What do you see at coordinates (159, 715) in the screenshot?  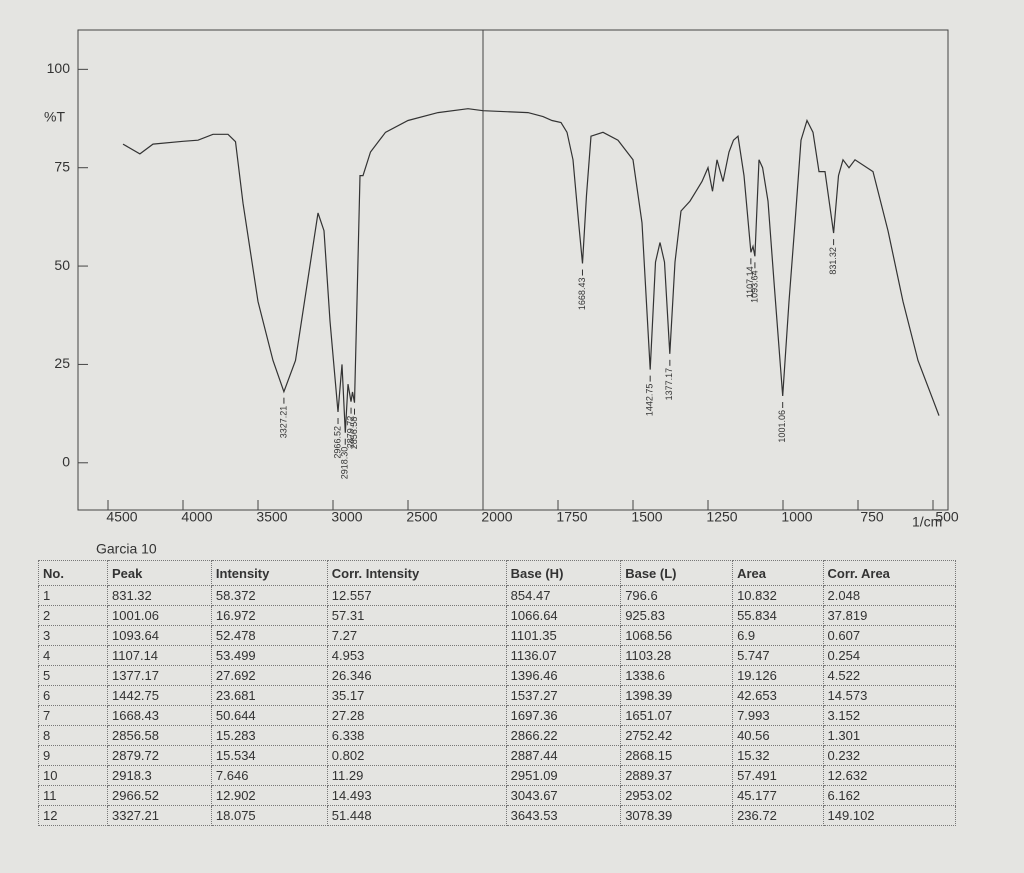 I see `table-cell: 1668.43` at bounding box center [159, 715].